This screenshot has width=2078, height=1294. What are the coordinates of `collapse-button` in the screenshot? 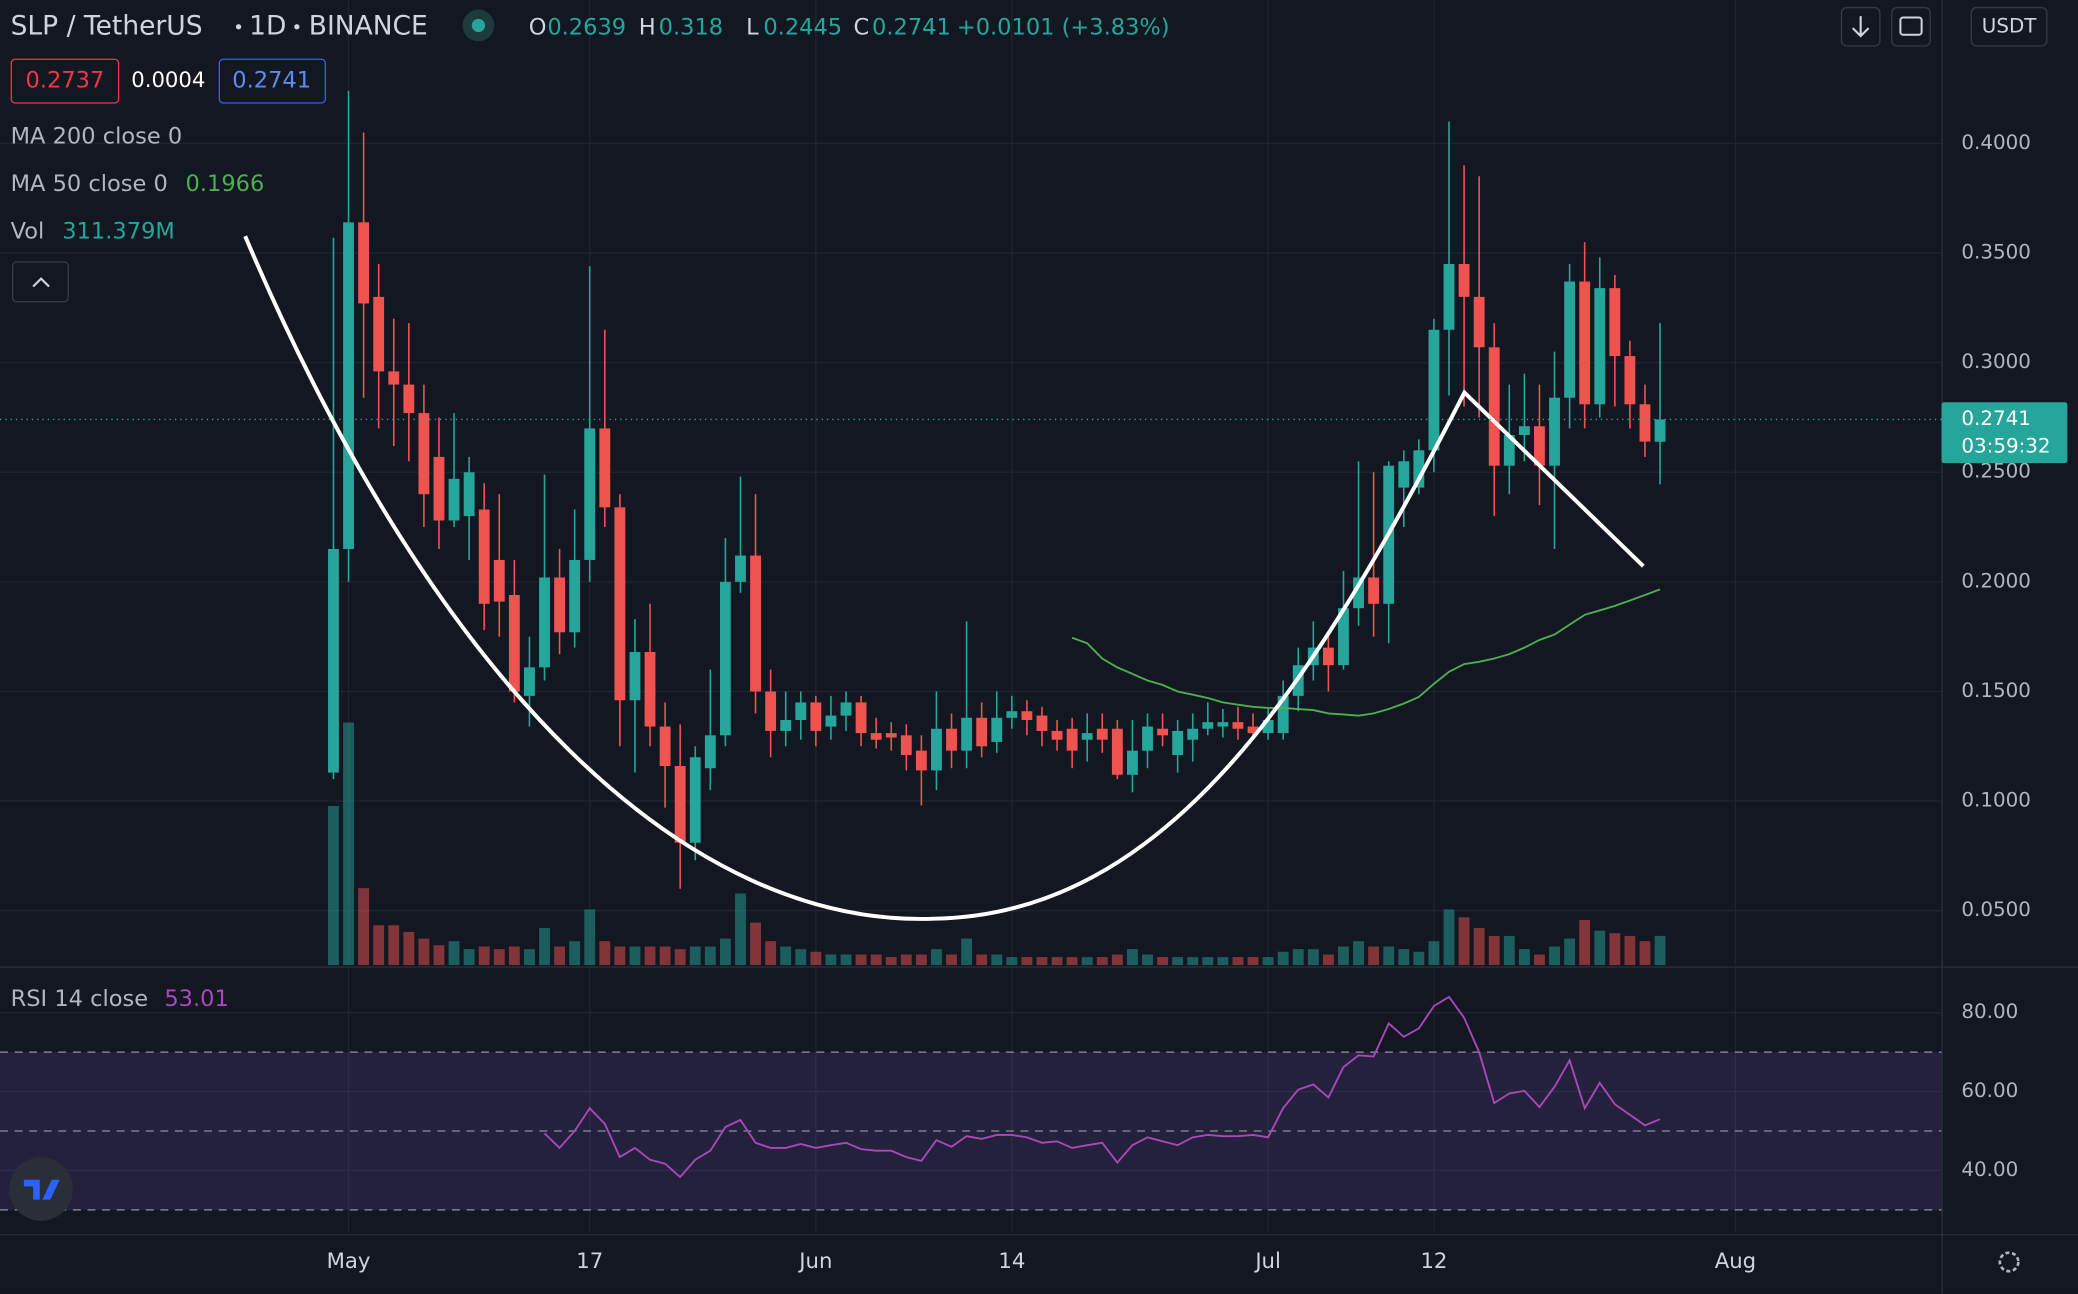 It's located at (40, 282).